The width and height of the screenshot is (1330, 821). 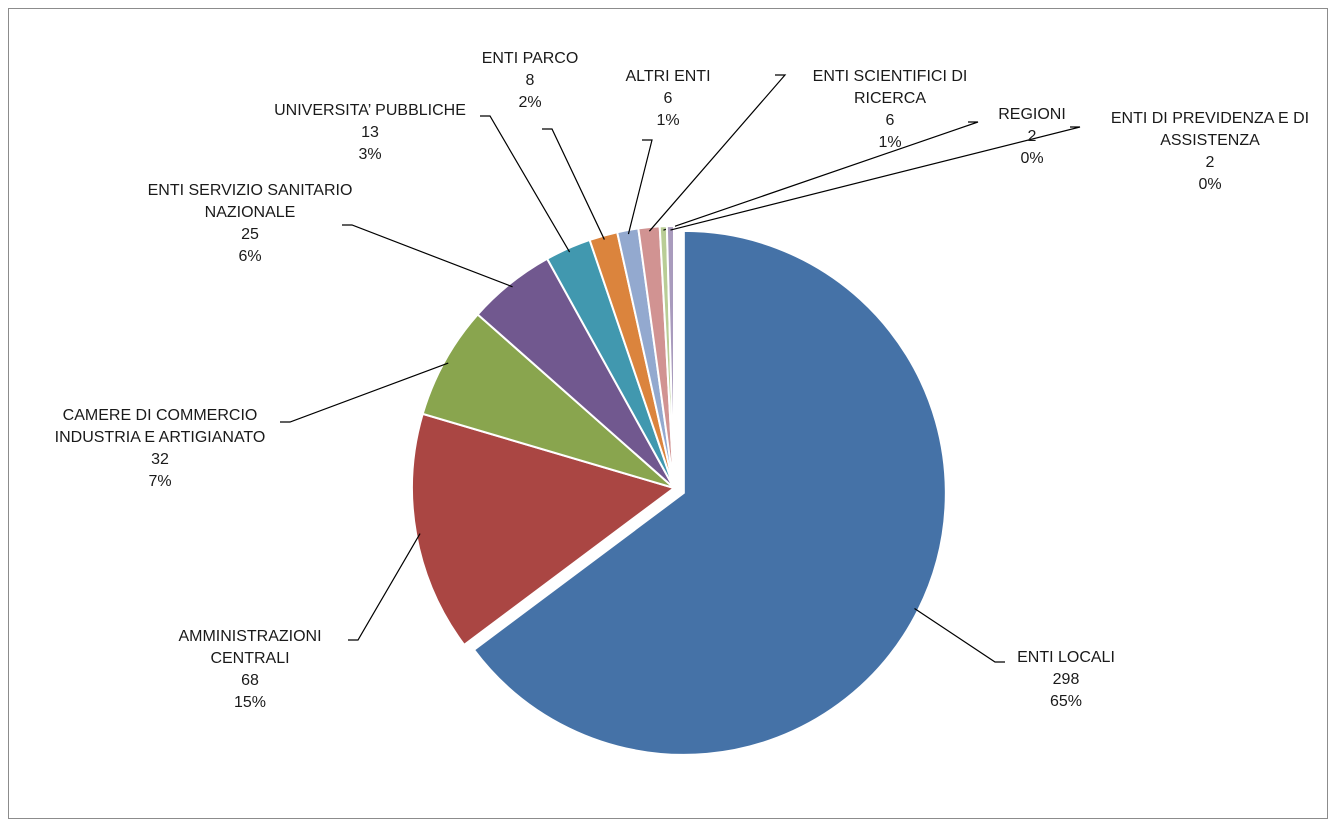 What do you see at coordinates (530, 58) in the screenshot?
I see `category-name: ENTI PARCO` at bounding box center [530, 58].